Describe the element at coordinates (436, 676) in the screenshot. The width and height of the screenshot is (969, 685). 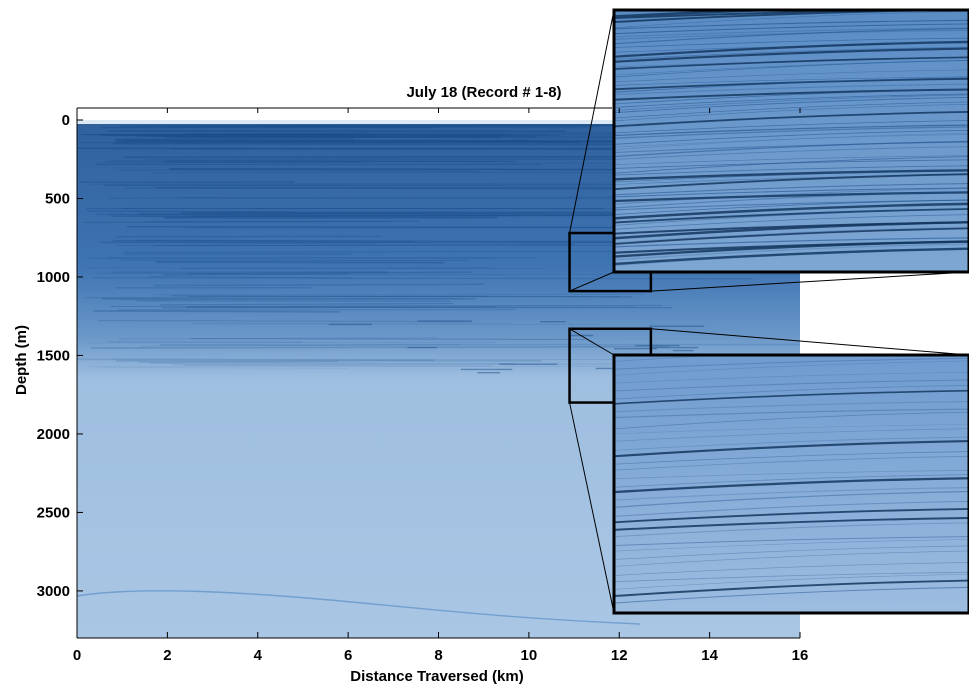
I see `x-axis-label: Distance Traversed (km)` at that location.